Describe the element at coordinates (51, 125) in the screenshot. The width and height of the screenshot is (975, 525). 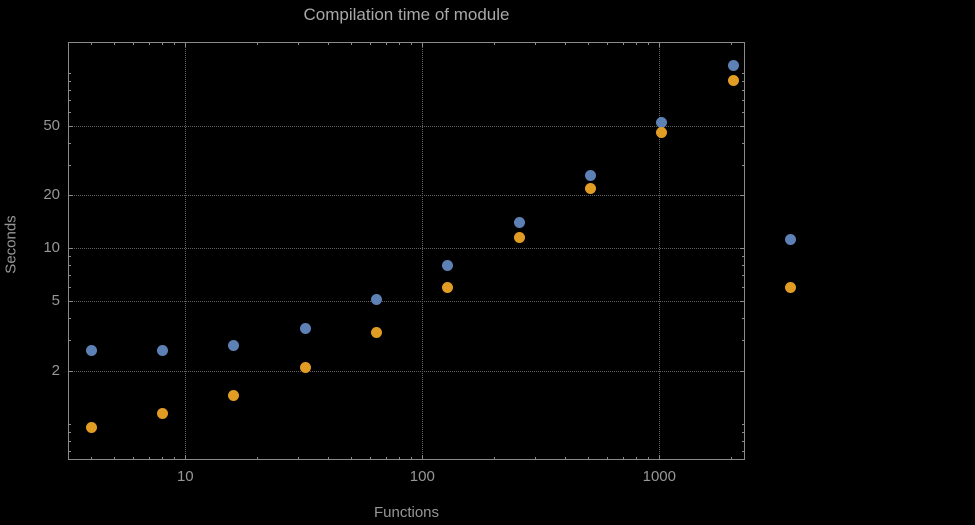
I see `y-tick-label: 50` at that location.